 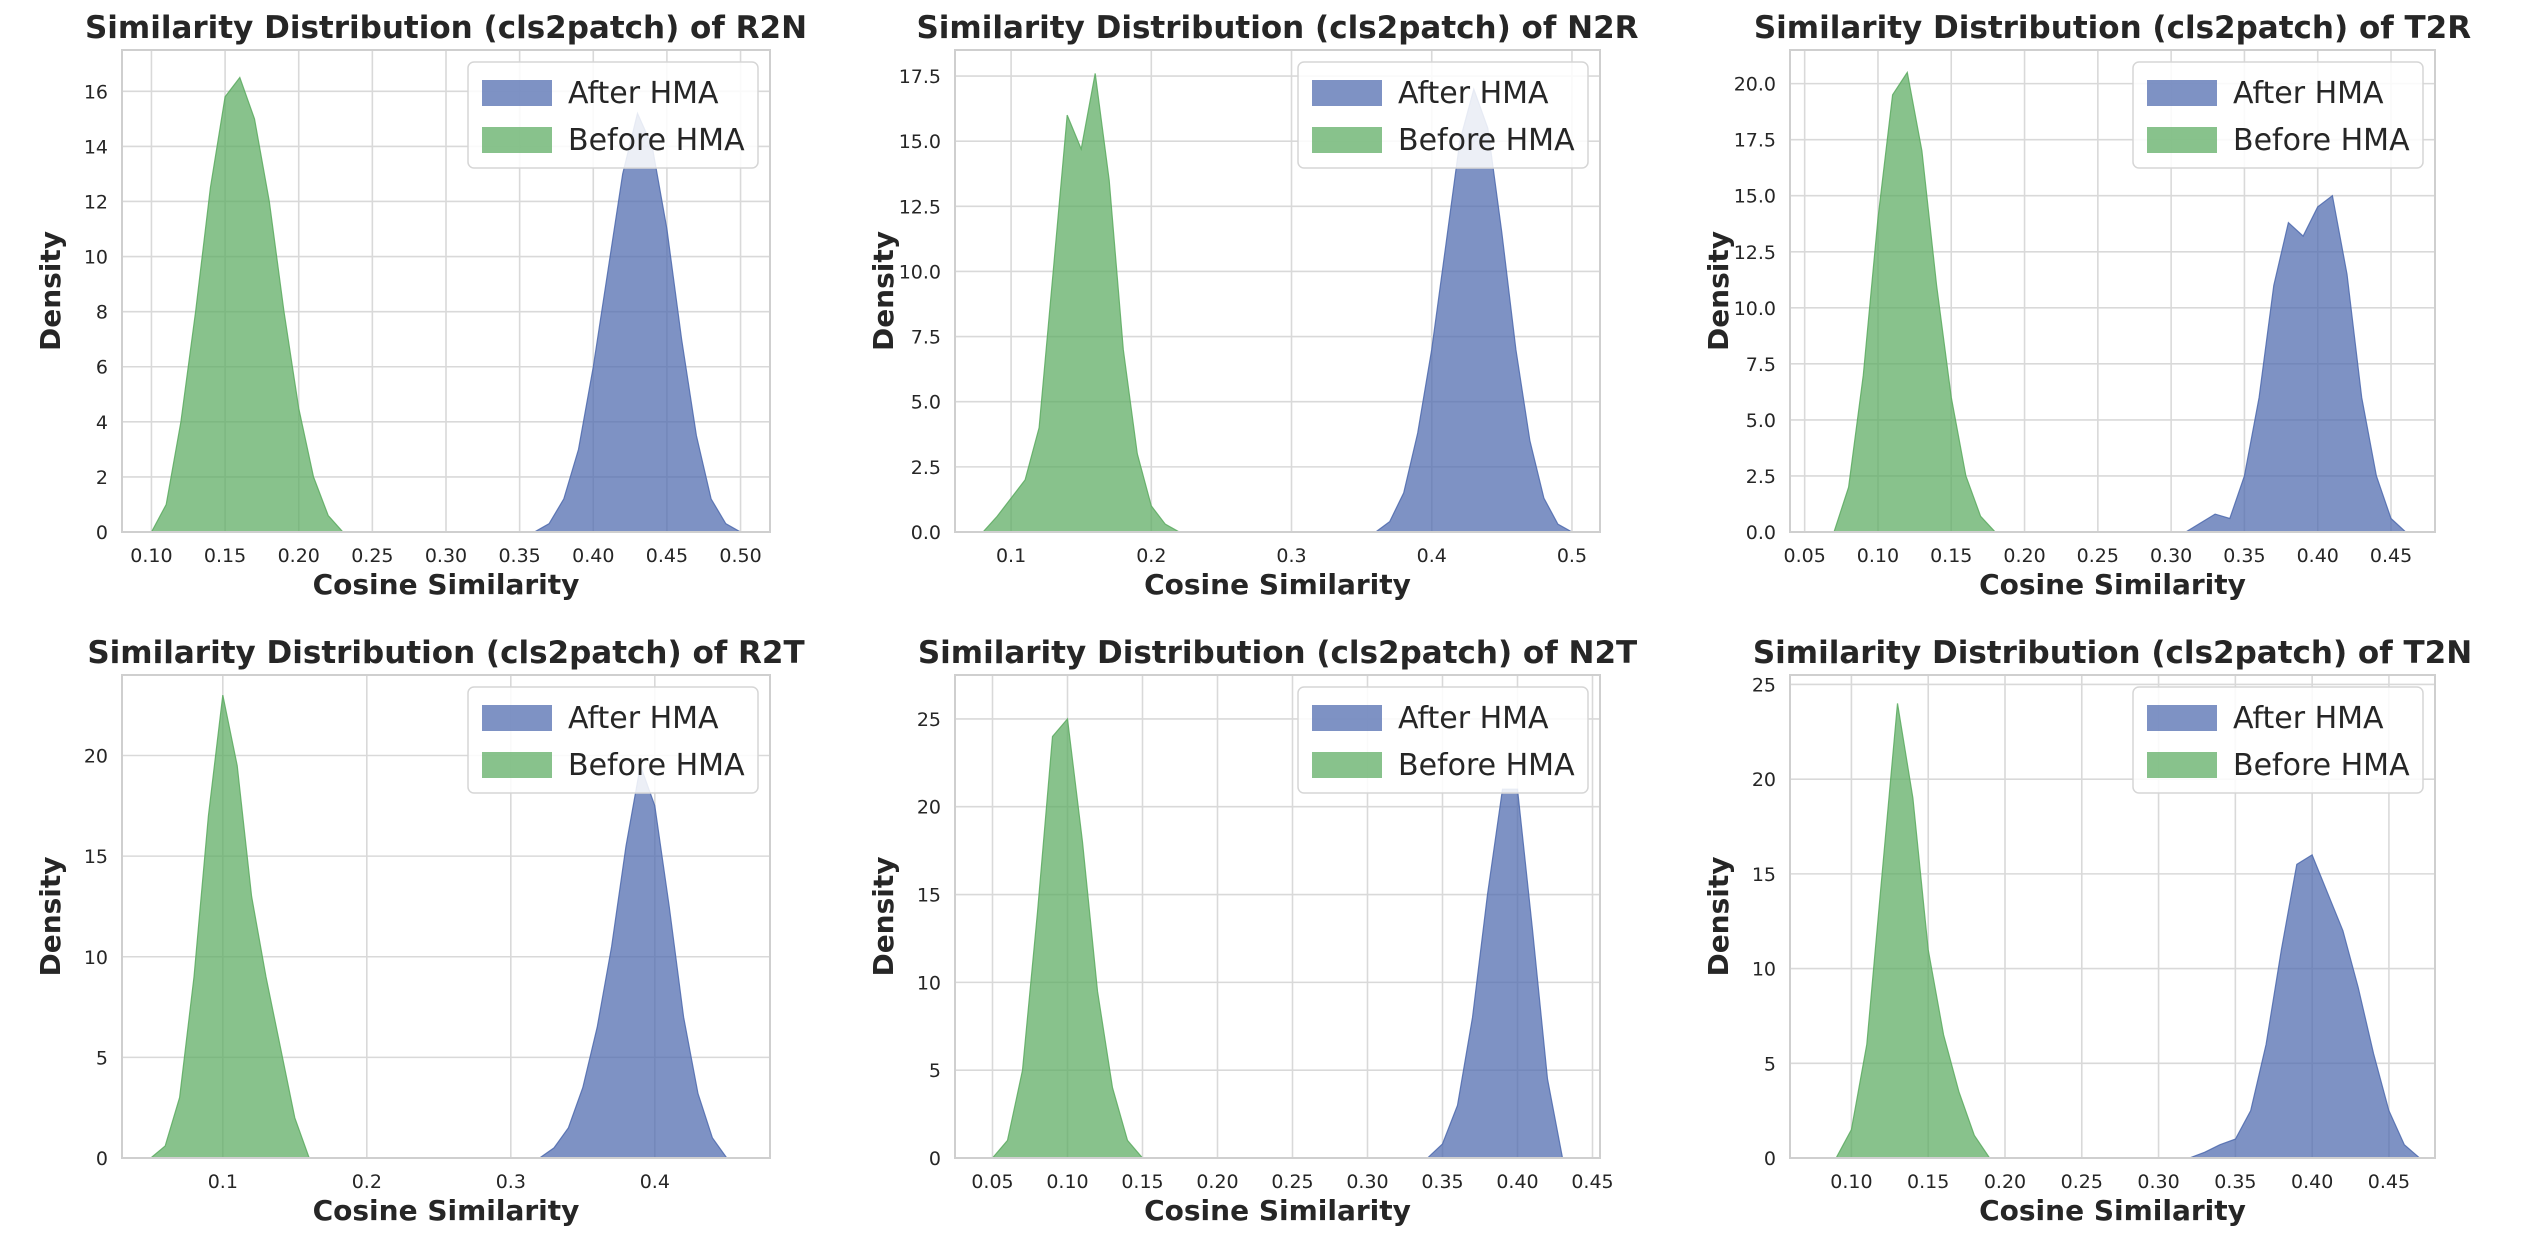 I want to click on y-tick-label: 17.5, so click(x=1755, y=141).